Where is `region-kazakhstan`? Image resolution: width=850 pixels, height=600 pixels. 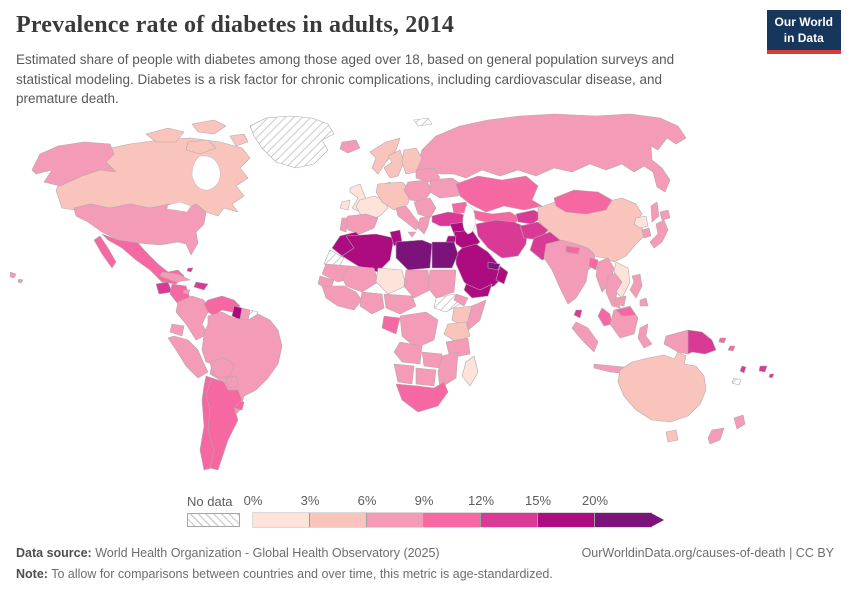 region-kazakhstan is located at coordinates (499, 194).